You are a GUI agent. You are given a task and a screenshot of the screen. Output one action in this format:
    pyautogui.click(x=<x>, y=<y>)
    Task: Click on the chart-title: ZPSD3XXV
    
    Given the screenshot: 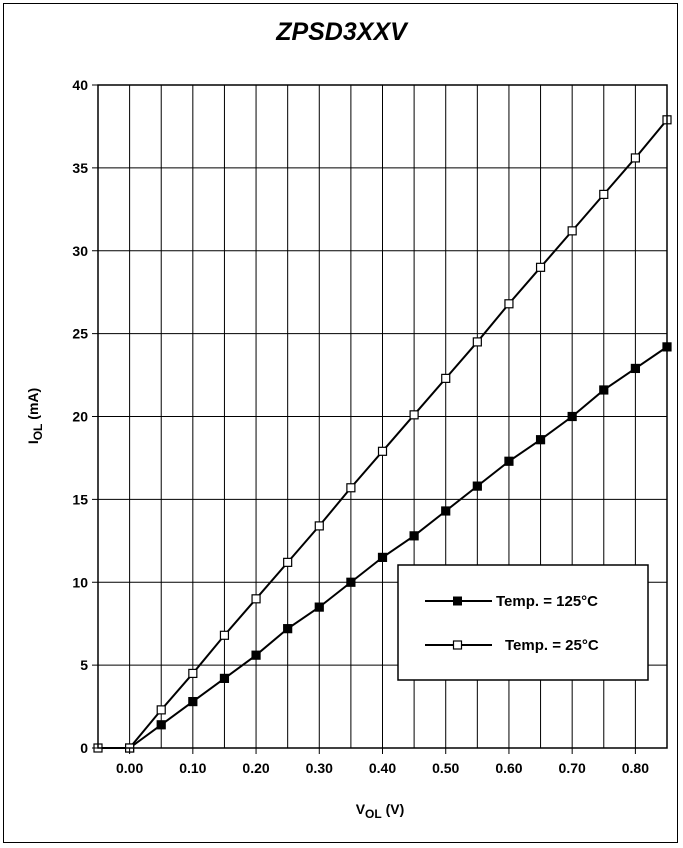 What is the action you would take?
    pyautogui.click(x=341, y=32)
    